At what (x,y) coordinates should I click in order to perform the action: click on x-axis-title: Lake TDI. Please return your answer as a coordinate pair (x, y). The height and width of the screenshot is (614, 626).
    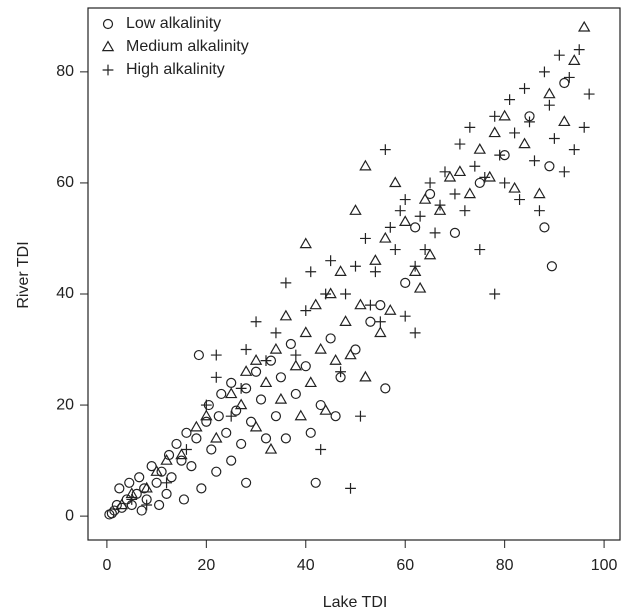
    Looking at the image, I should click on (355, 602).